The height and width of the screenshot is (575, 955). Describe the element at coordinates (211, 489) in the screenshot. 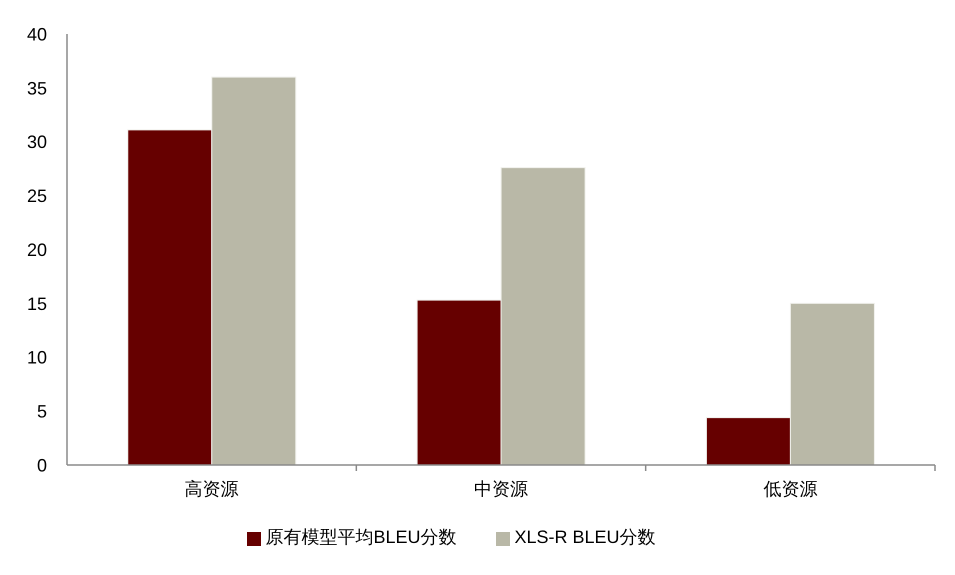

I see `x-tick-label: 高资源` at that location.